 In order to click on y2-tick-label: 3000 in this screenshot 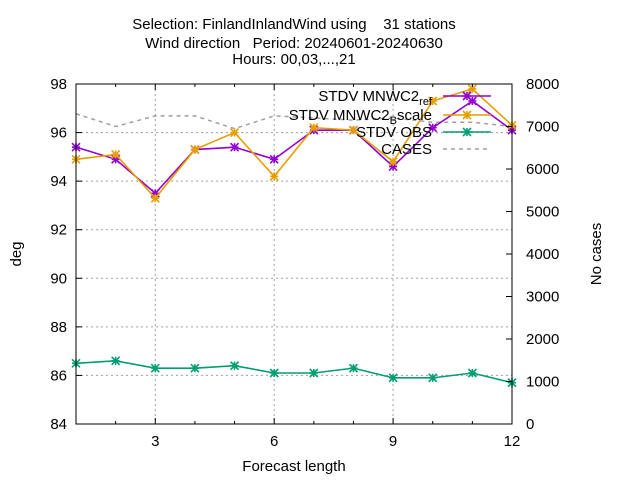, I will do `click(542, 297)`.